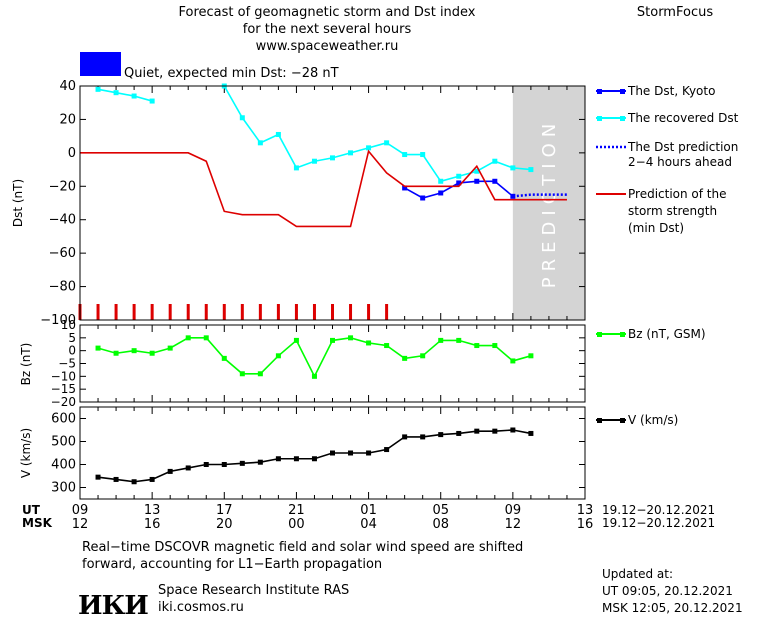  What do you see at coordinates (63, 376) in the screenshot?
I see `bz-ytick-label: −10` at bounding box center [63, 376].